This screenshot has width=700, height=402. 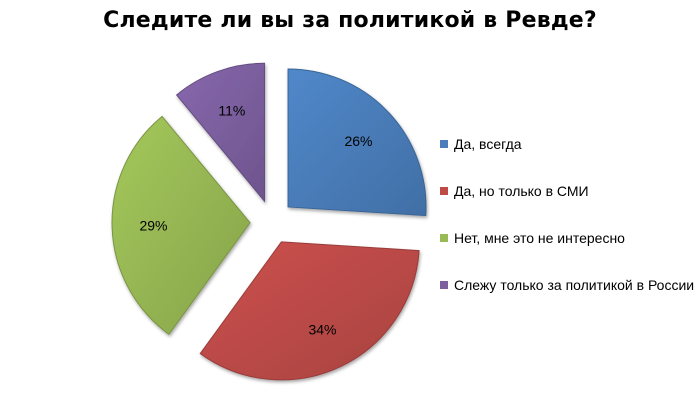 What do you see at coordinates (521, 191) in the screenshot?
I see `legend-label: Да, но только в СМИ` at bounding box center [521, 191].